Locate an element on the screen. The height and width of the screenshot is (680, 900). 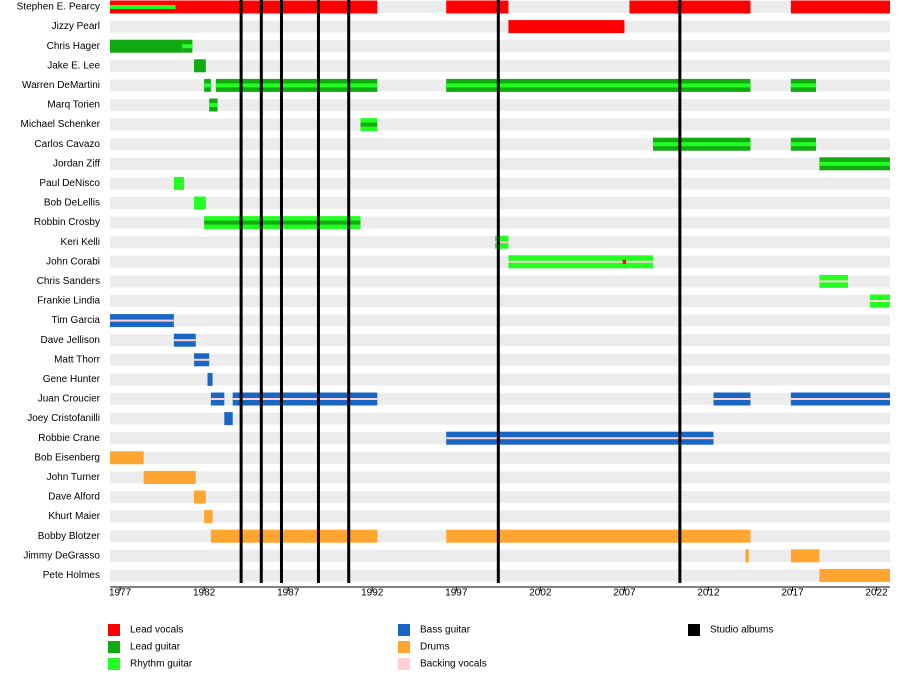
member-name: Joey Cristofanilli is located at coordinates (63, 418).